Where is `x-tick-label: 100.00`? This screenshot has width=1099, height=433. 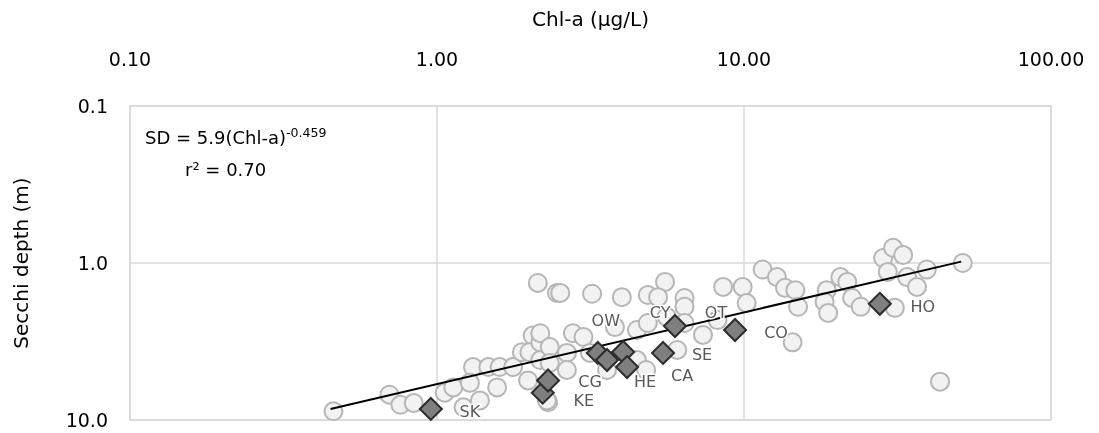 x-tick-label: 100.00 is located at coordinates (1051, 59).